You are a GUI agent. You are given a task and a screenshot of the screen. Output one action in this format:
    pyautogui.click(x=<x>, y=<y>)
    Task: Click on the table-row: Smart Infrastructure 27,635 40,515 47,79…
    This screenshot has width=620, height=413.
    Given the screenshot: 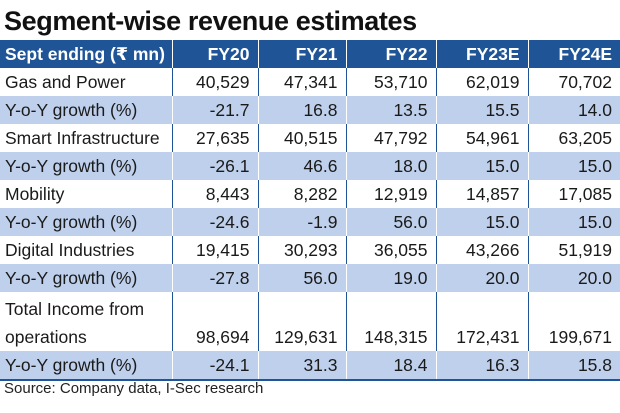 What is the action you would take?
    pyautogui.click(x=310, y=138)
    